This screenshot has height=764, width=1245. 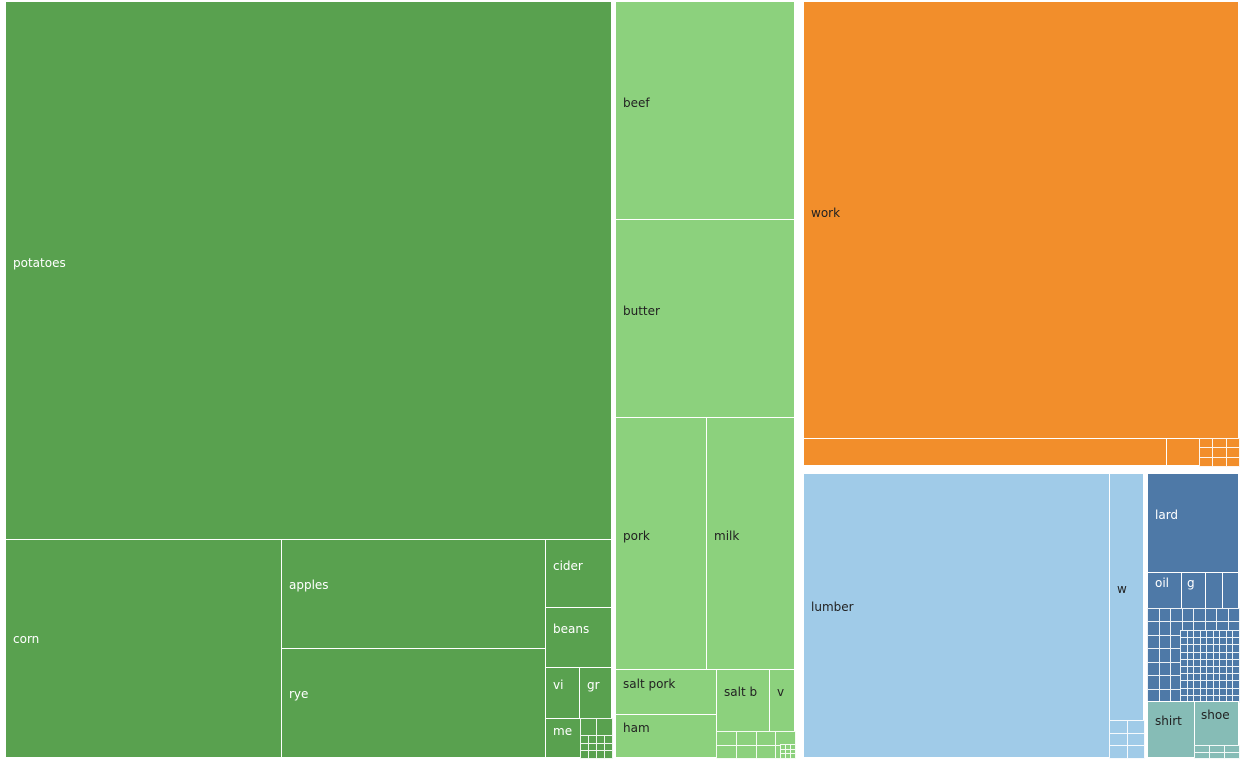 I want to click on tile-lard: lard, so click(x=1193, y=523).